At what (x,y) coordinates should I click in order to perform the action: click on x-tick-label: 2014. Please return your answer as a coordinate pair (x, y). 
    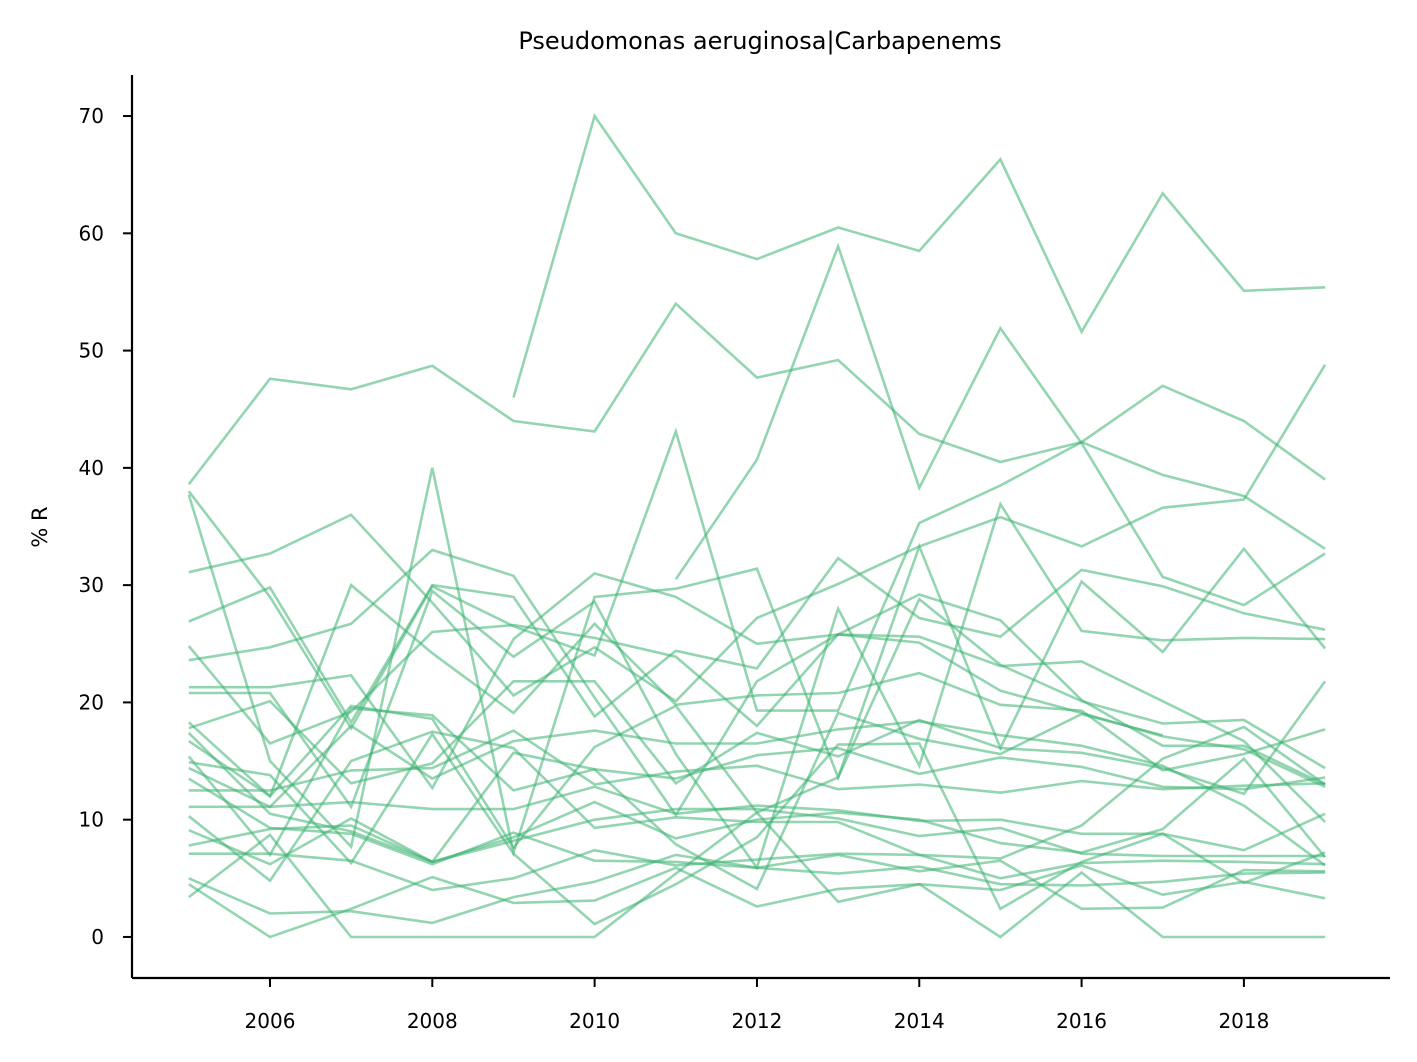
    Looking at the image, I should click on (919, 1021).